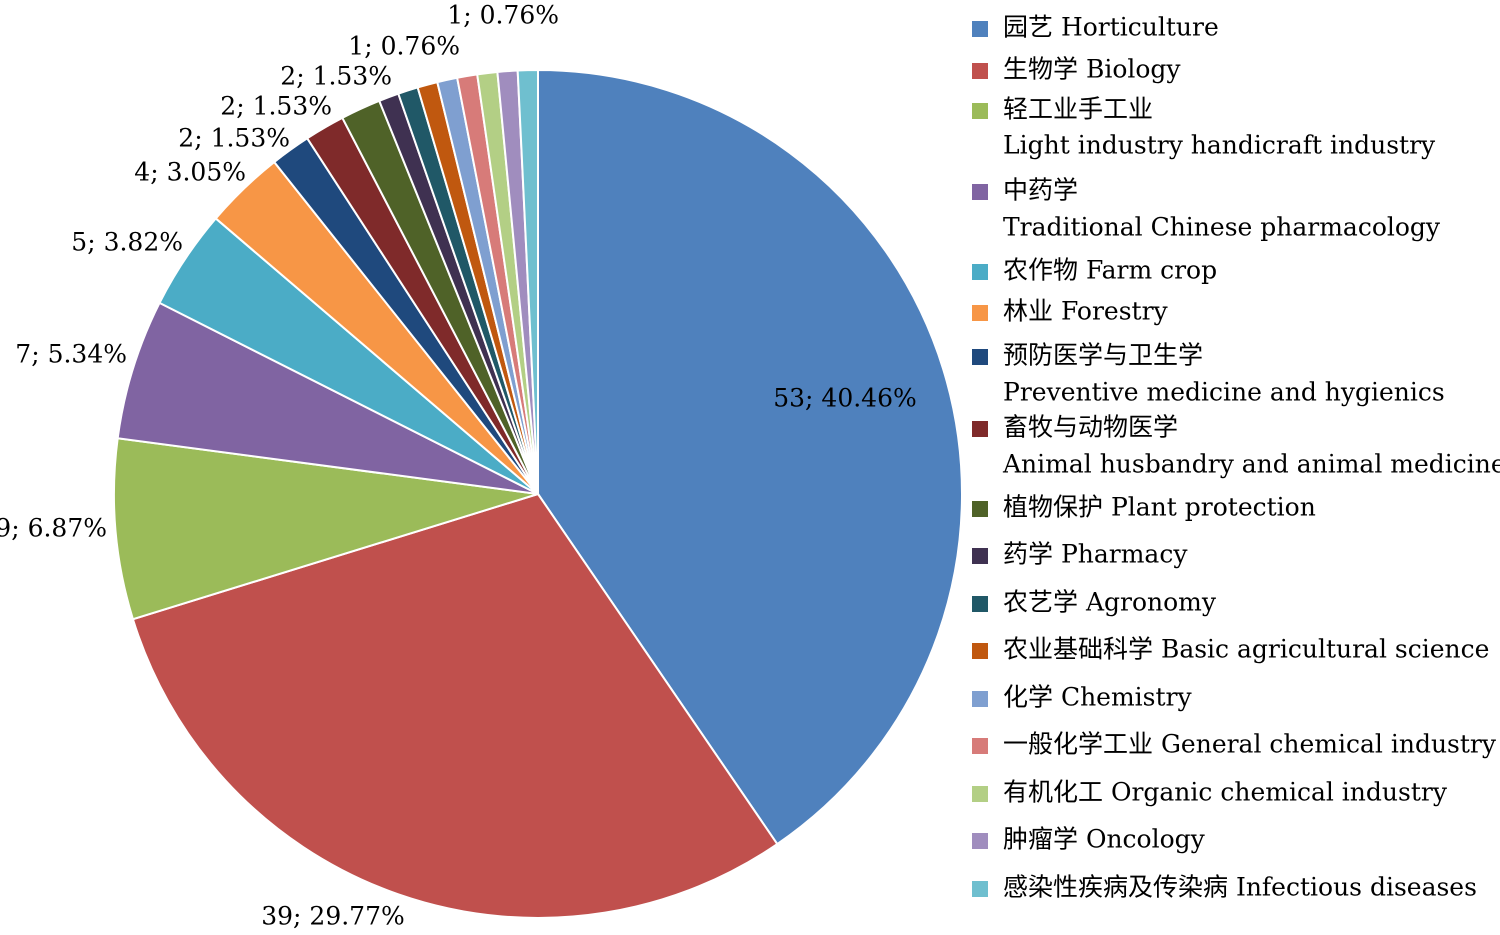  Describe the element at coordinates (234, 138) in the screenshot. I see `data-label-7: 2; 1.53%` at that location.